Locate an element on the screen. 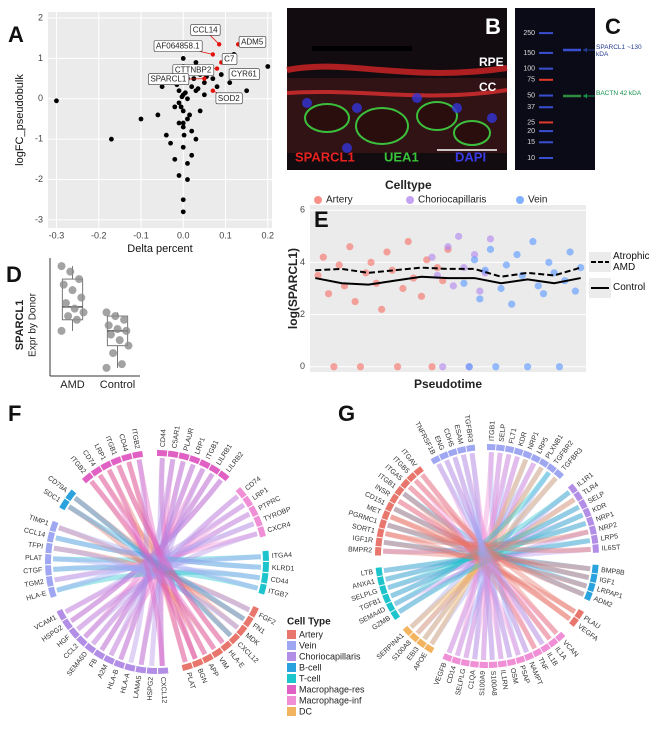 The height and width of the screenshot is (750, 649). chord-label: HLA-A is located at coordinates (126, 683).